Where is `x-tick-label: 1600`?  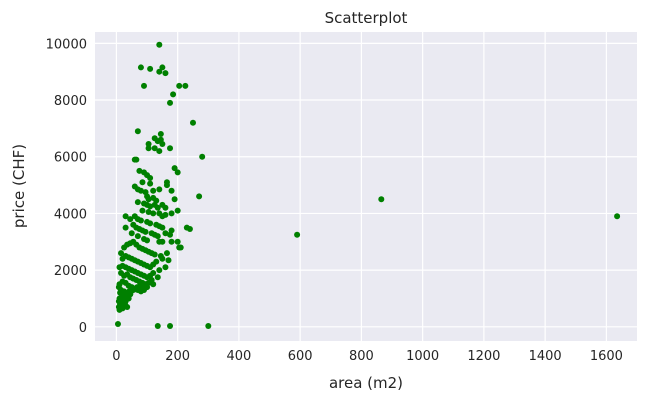 x-tick-label: 1600 is located at coordinates (606, 356).